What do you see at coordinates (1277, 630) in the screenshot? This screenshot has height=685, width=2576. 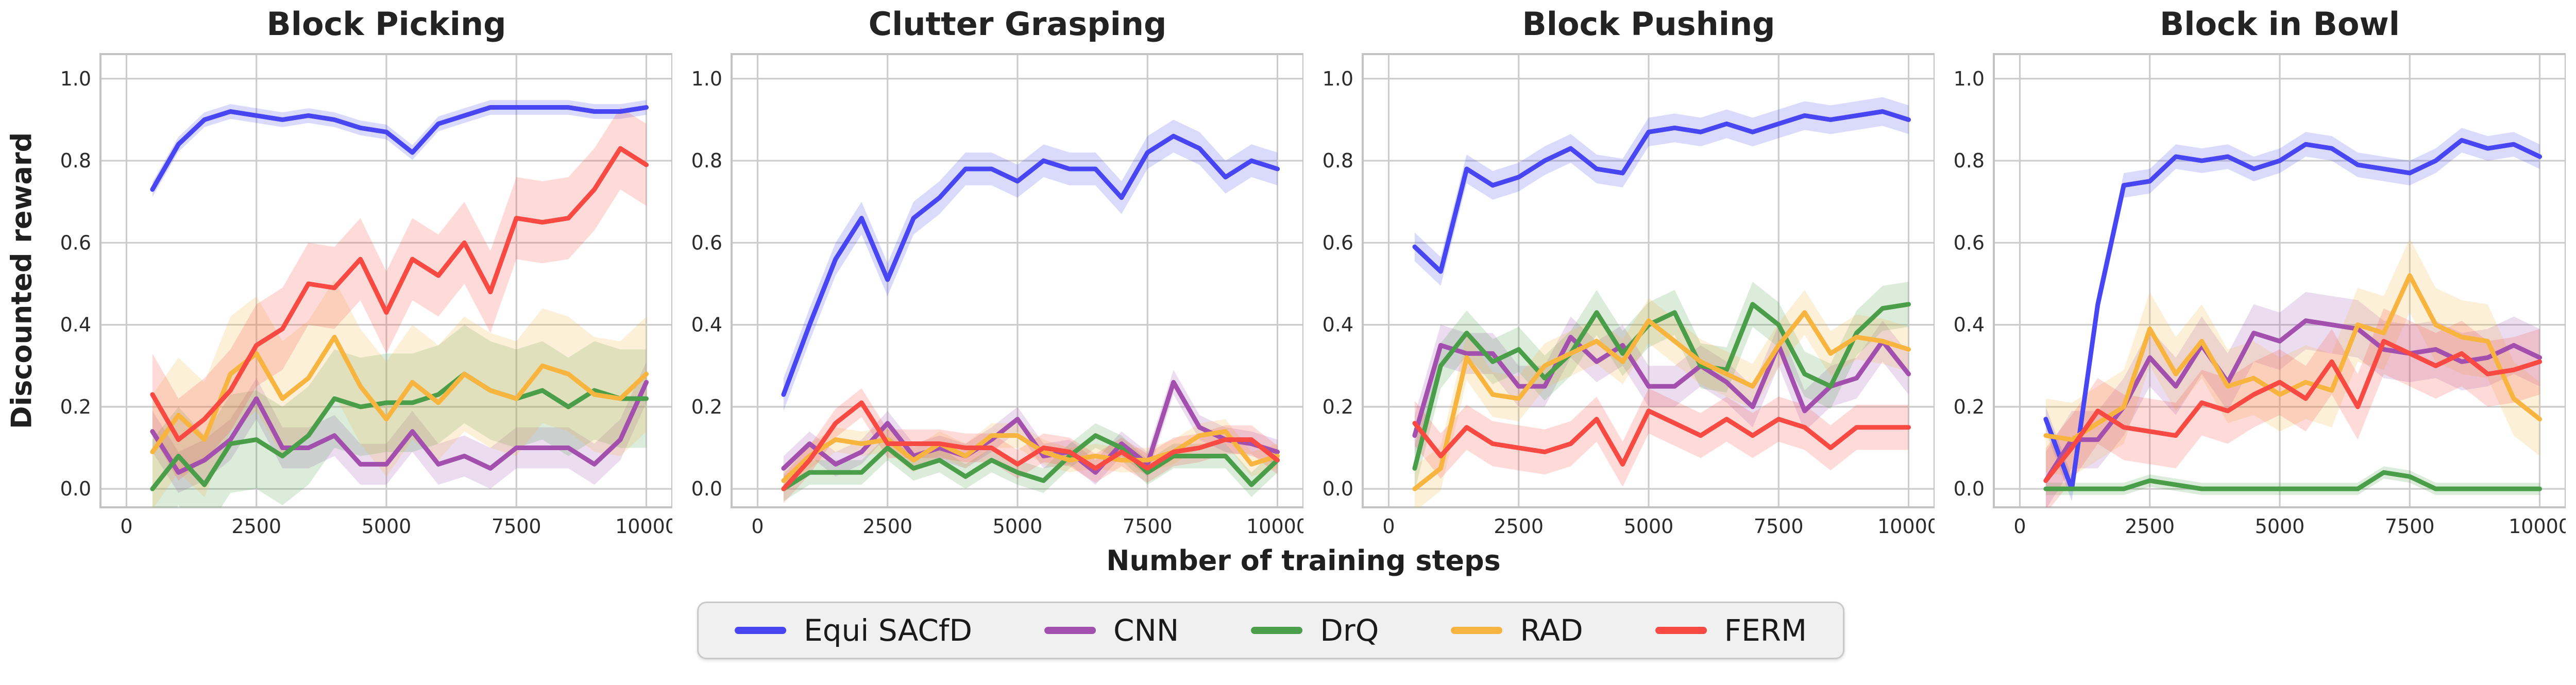 I see `legend-swatch-drq` at bounding box center [1277, 630].